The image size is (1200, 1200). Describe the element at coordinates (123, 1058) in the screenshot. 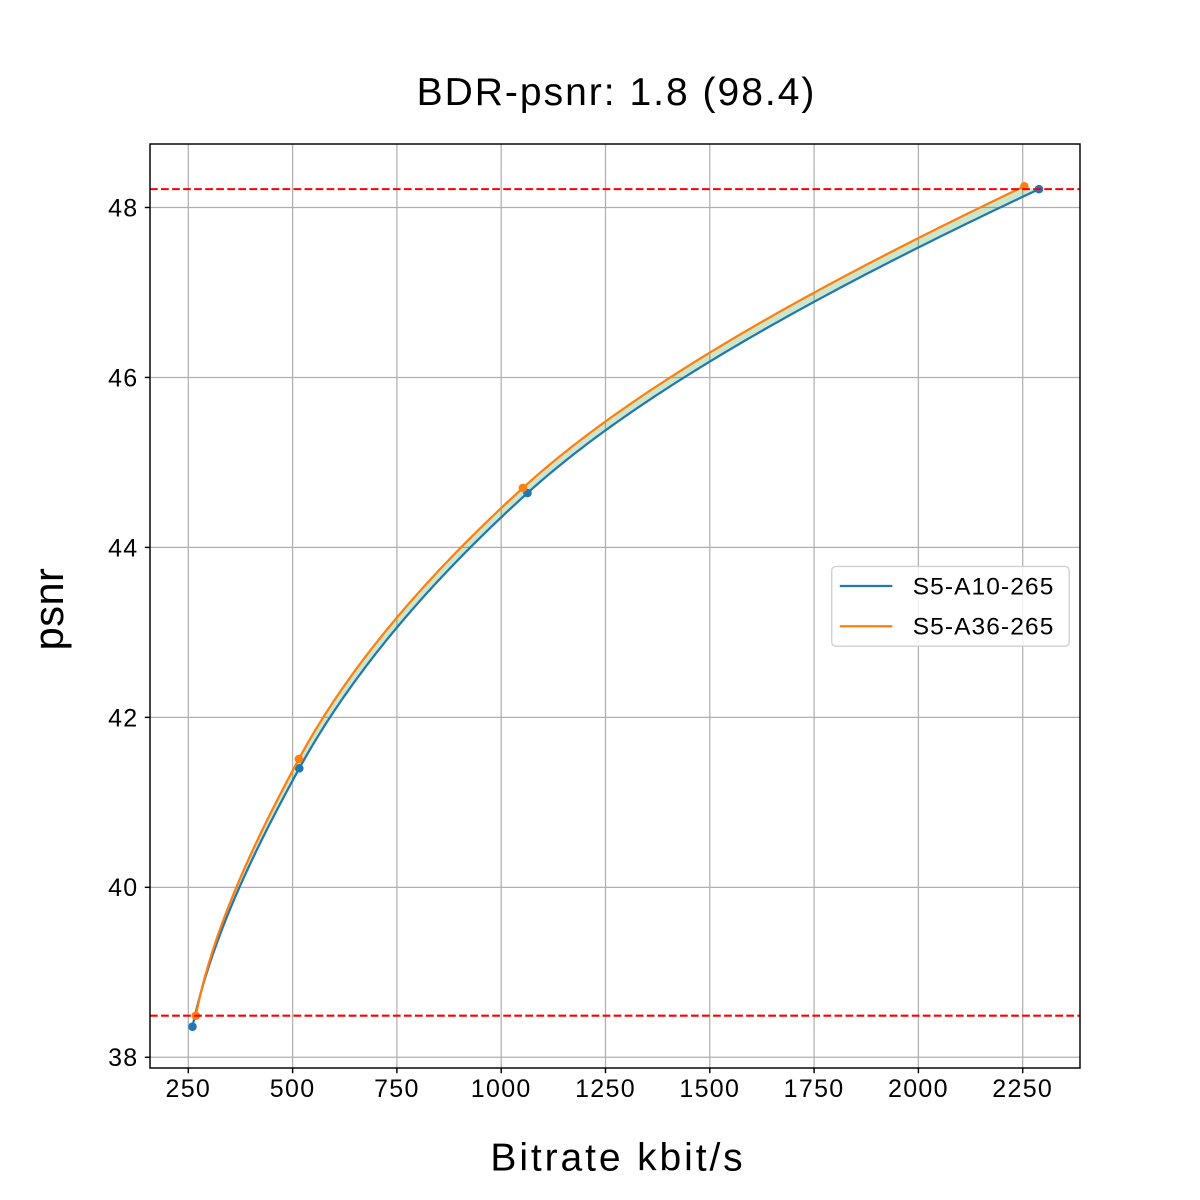

I see `svg-text: 38` at that location.